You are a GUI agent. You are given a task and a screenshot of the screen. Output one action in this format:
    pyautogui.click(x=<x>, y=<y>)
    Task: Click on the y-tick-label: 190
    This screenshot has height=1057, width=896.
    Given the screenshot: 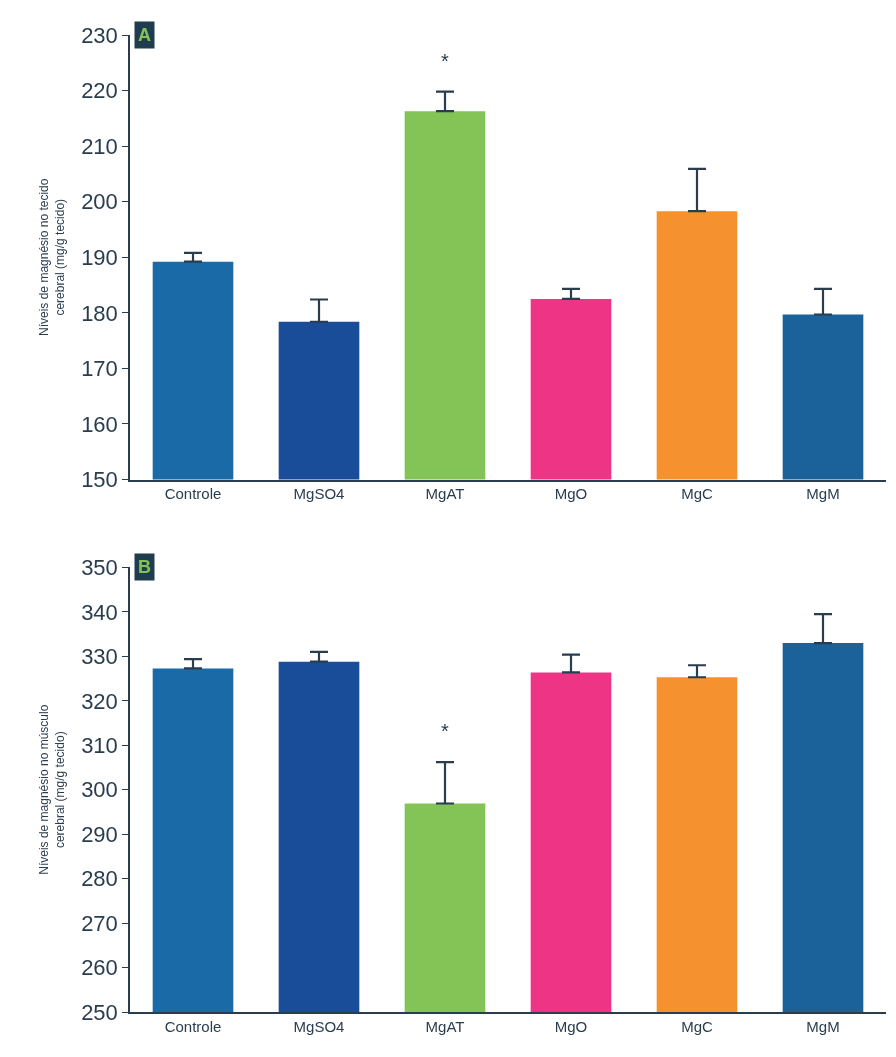 What is the action you would take?
    pyautogui.click(x=99, y=257)
    